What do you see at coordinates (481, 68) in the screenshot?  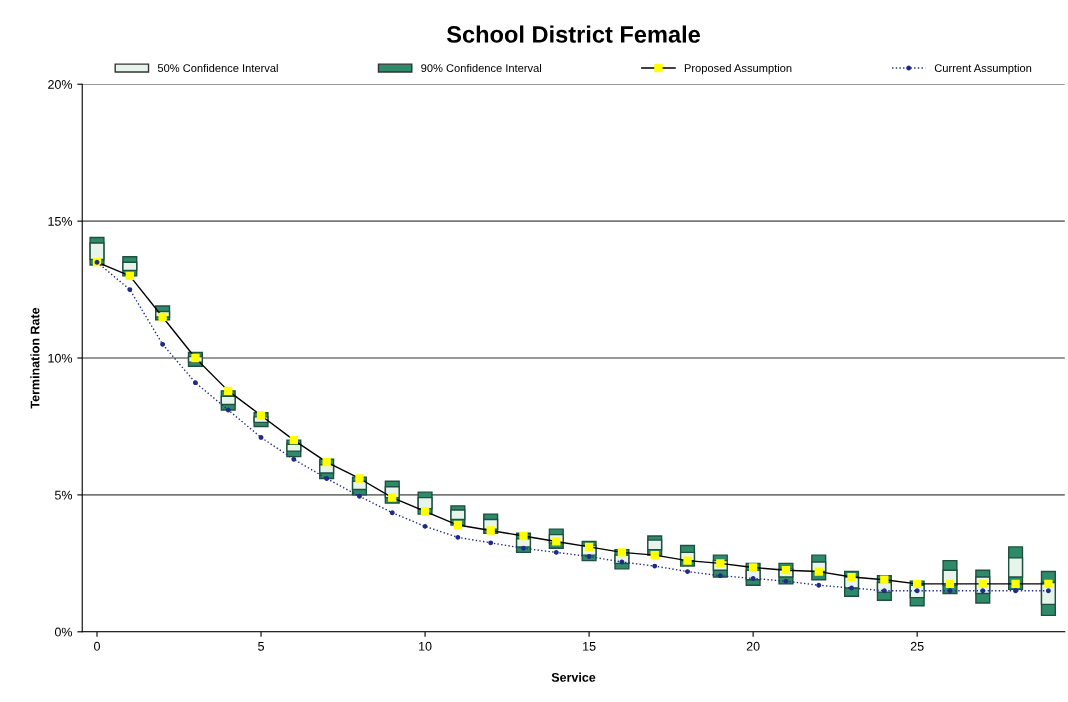 I see `legend-label: 90% Confidence Interval` at bounding box center [481, 68].